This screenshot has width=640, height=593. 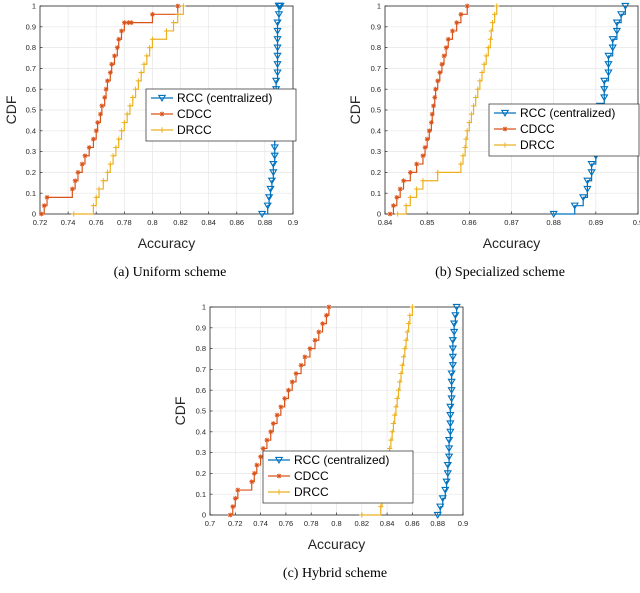 What do you see at coordinates (235, 523) in the screenshot?
I see `x-tick-label: 0.72` at bounding box center [235, 523].